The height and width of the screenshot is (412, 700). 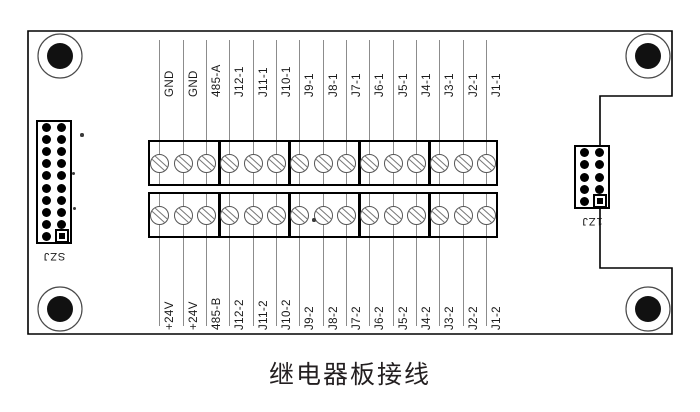 I want to click on terminal-row-bottom, so click(x=323, y=215).